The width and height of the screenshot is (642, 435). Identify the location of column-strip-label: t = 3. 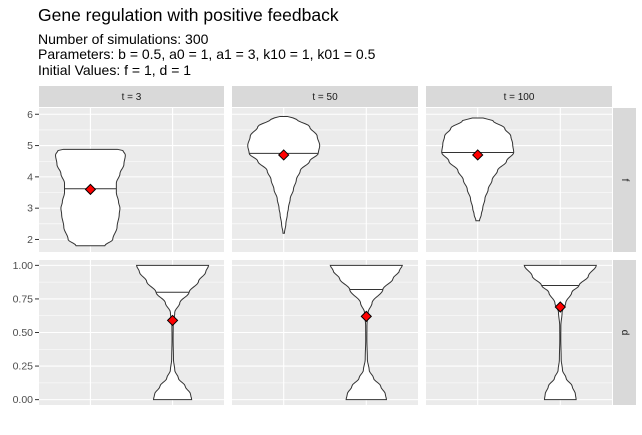
(132, 97).